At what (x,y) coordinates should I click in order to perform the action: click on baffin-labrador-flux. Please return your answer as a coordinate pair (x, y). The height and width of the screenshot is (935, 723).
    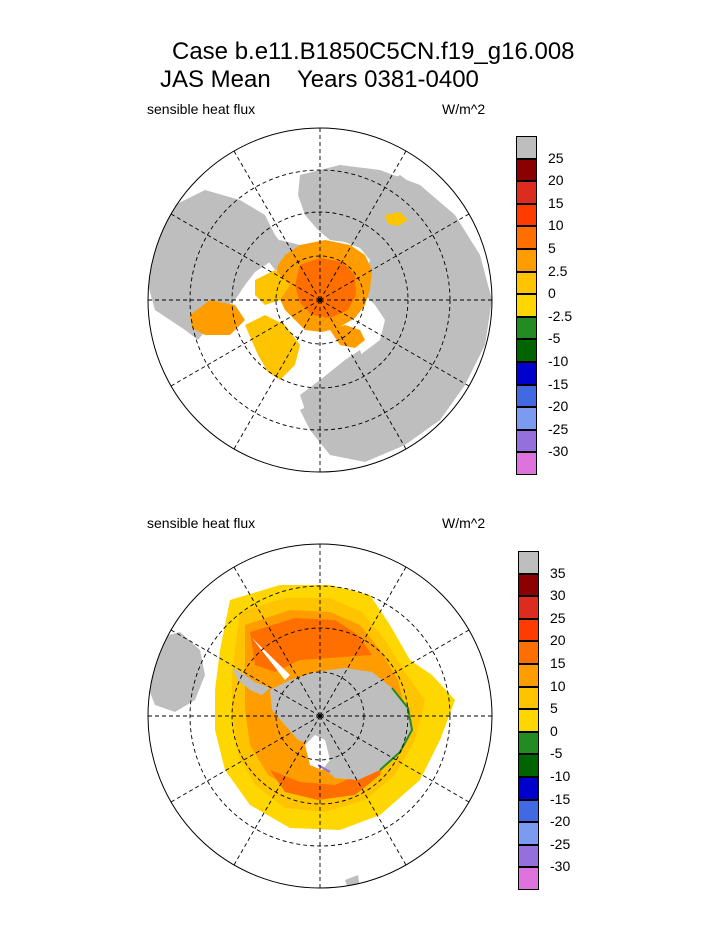
    Looking at the image, I should click on (272, 347).